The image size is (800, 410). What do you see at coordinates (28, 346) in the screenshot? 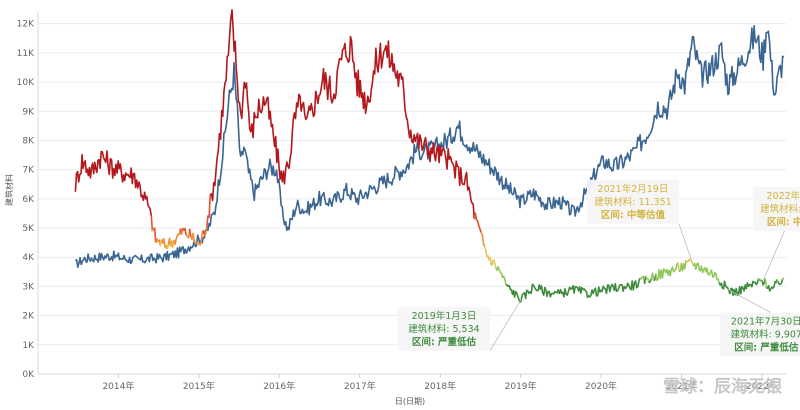
I see `y-tick-label: 1K` at bounding box center [28, 346].